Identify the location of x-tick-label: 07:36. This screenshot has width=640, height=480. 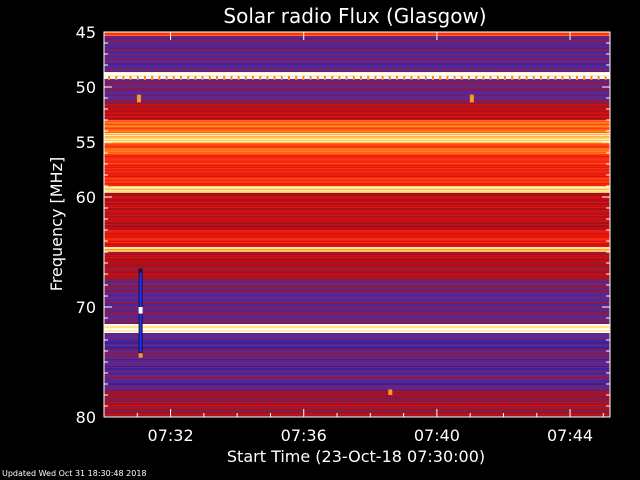
(304, 435).